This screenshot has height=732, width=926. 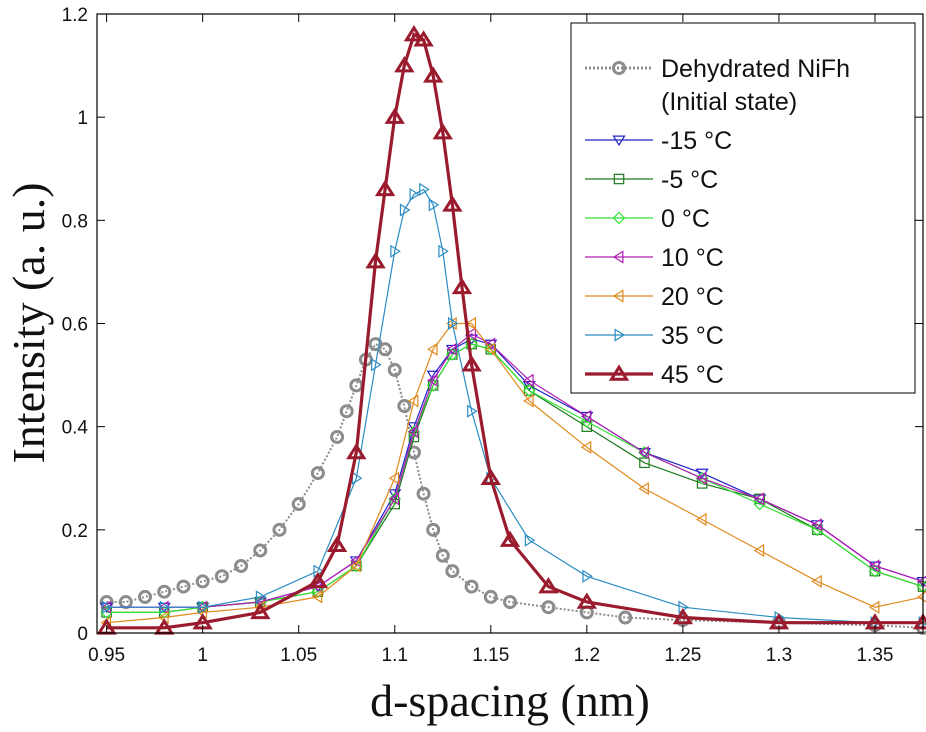 I want to click on legend-label-line2: (Initial state), so click(x=729, y=102).